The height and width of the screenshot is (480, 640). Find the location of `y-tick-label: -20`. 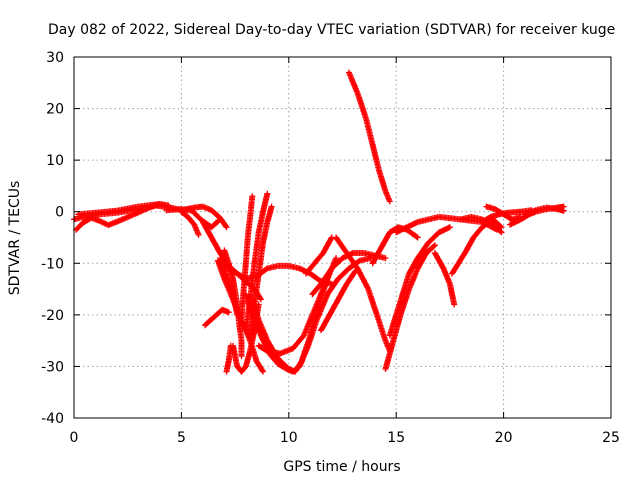

y-tick-label: -20 is located at coordinates (52, 316).